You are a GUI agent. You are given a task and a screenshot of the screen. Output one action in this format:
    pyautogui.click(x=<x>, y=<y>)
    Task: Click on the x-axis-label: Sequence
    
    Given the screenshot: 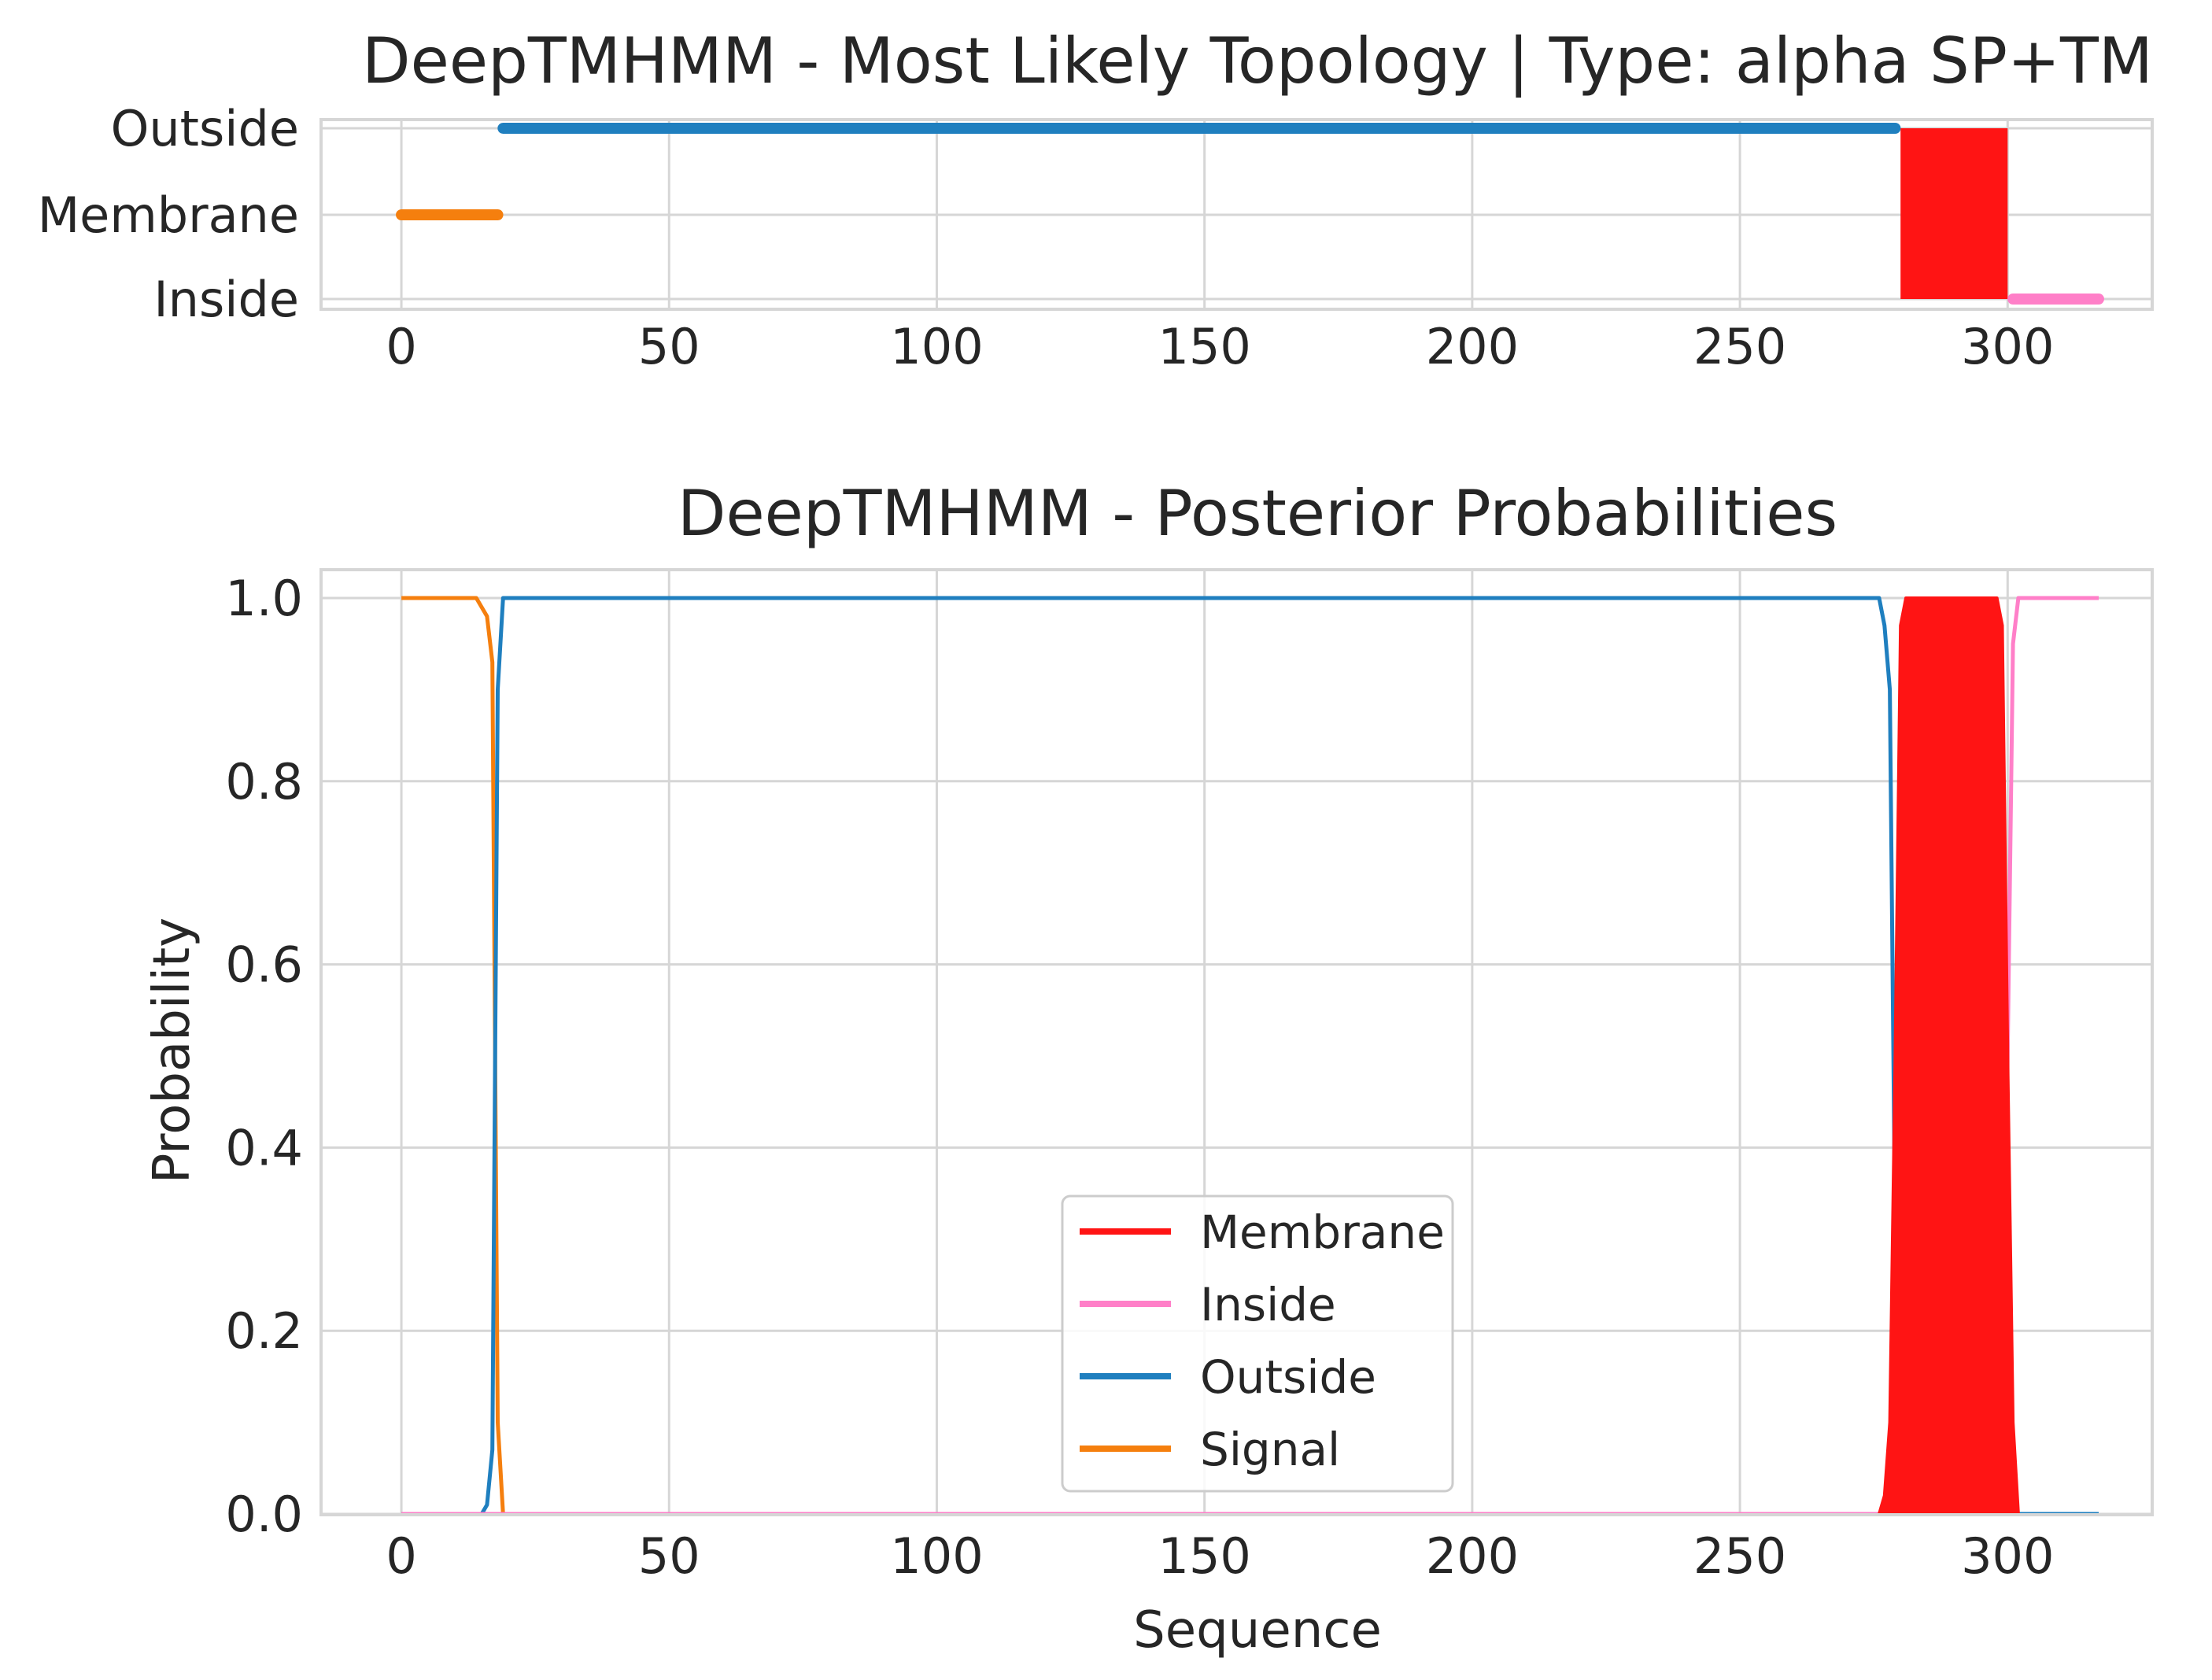 What is the action you would take?
    pyautogui.click(x=1257, y=1630)
    